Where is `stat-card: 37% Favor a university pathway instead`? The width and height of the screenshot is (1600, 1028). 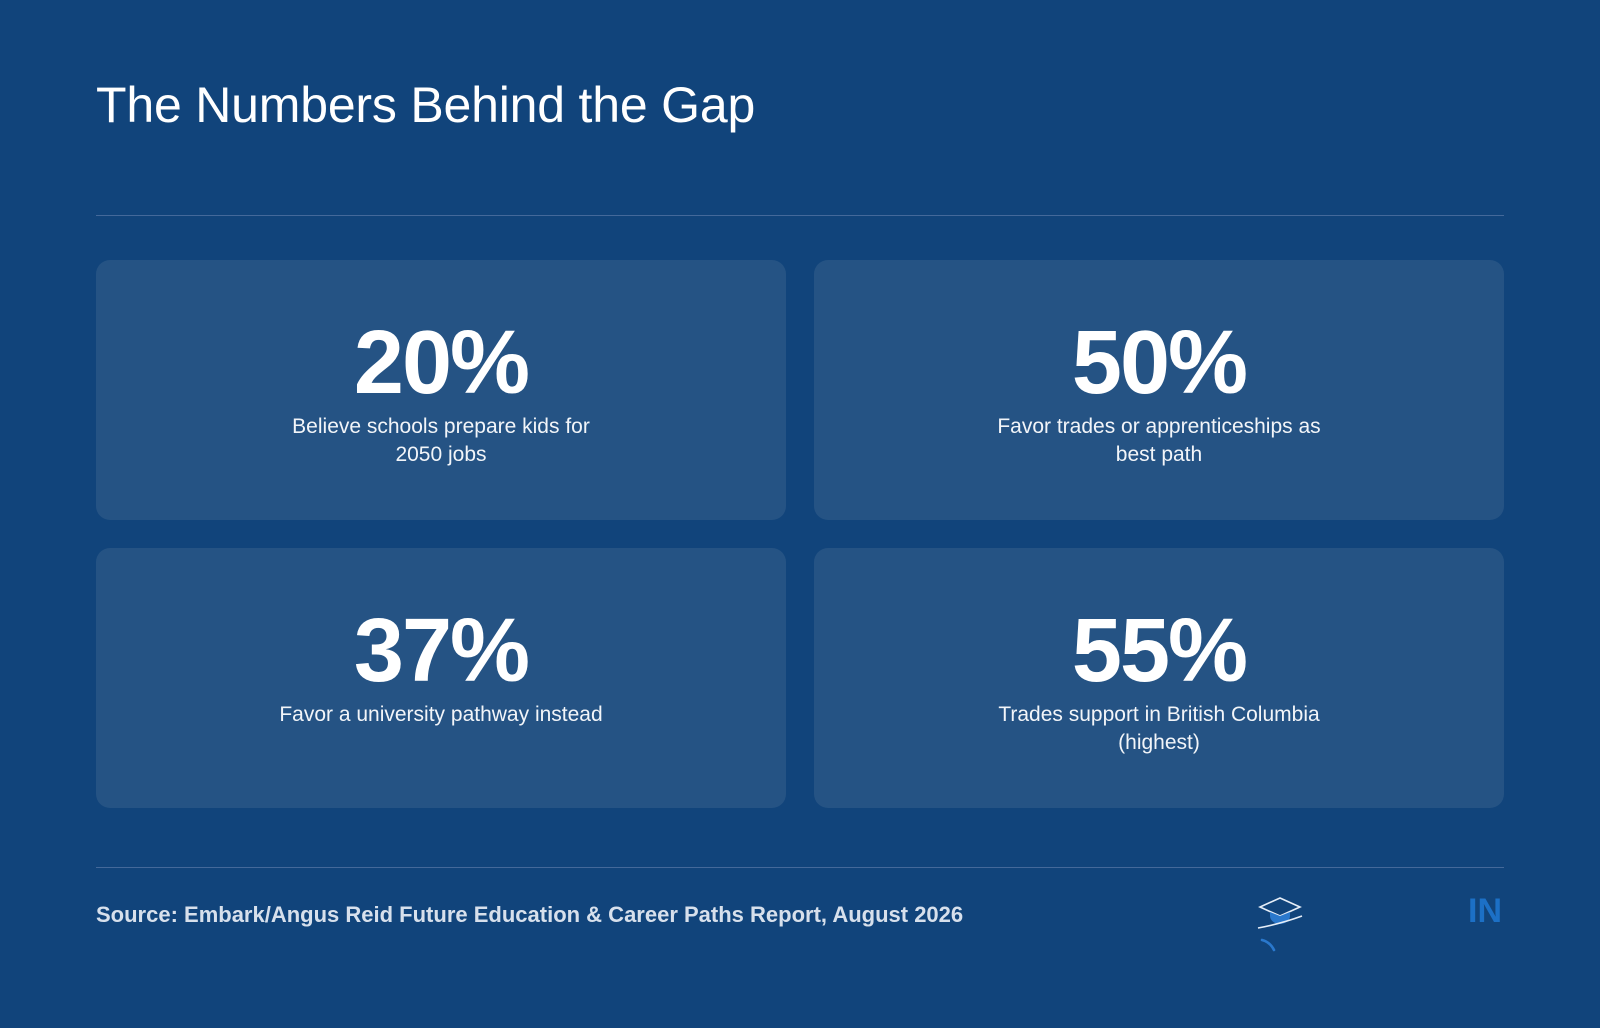
stat-card: 37% Favor a university pathway instead is located at coordinates (441, 678).